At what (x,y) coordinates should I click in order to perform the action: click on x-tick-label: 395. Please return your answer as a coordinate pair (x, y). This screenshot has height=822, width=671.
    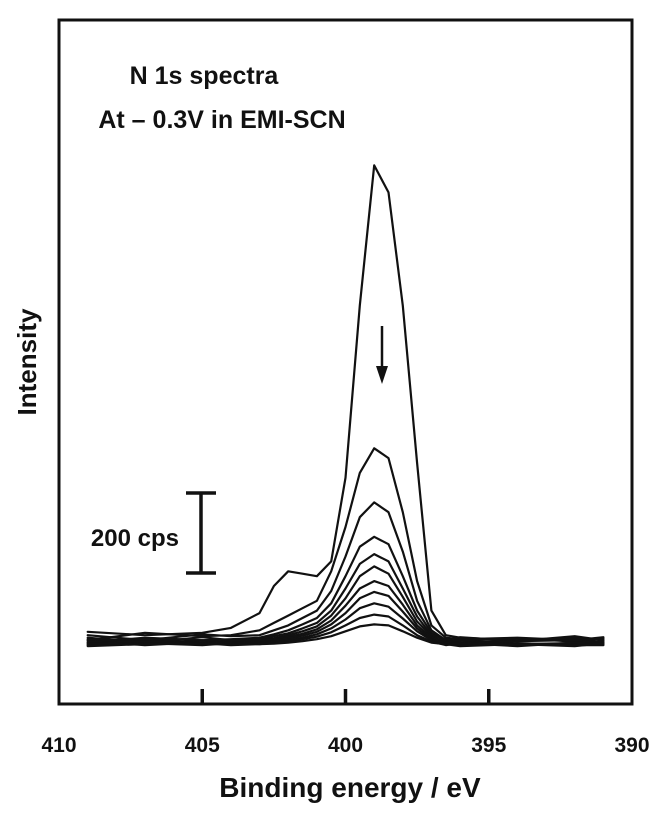
    Looking at the image, I should click on (488, 745).